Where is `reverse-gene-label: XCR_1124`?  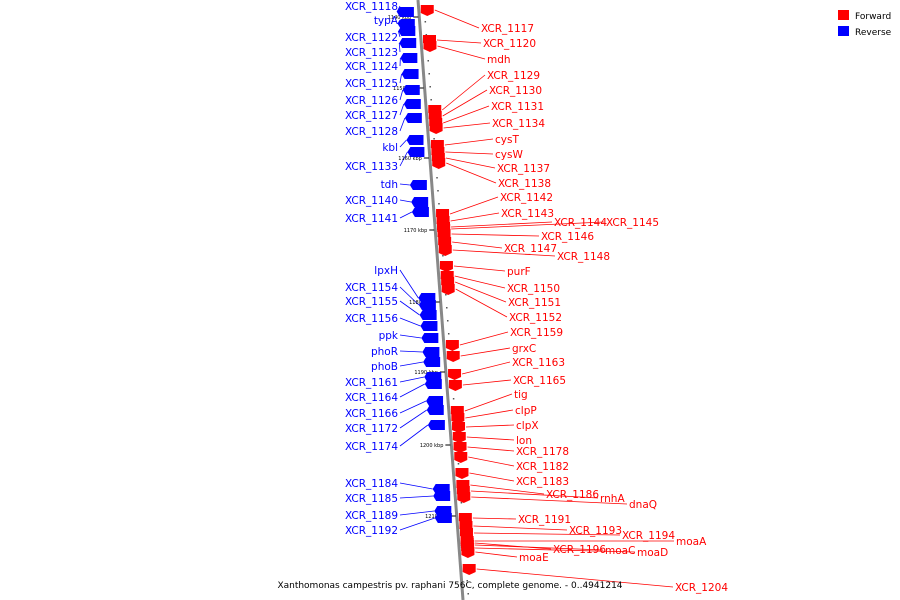 reverse-gene-label: XCR_1124 is located at coordinates (371, 67).